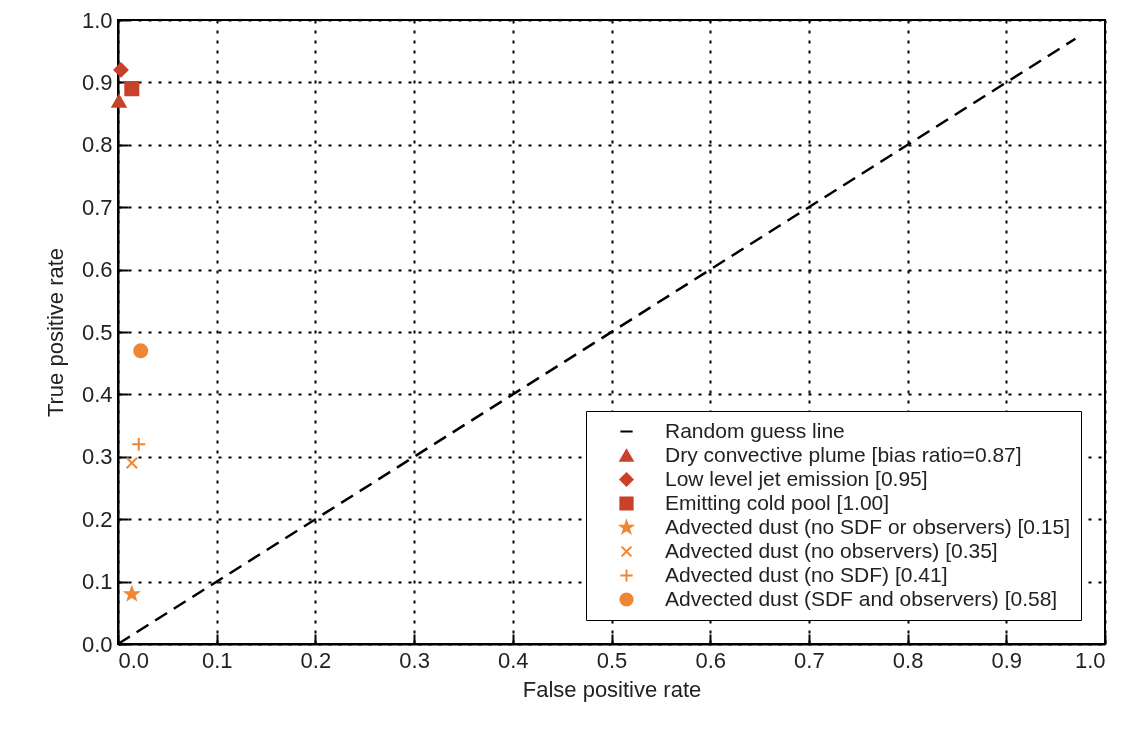 The width and height of the screenshot is (1135, 731). Describe the element at coordinates (612, 660) in the screenshot. I see `x-tick-label: 0.5` at that location.